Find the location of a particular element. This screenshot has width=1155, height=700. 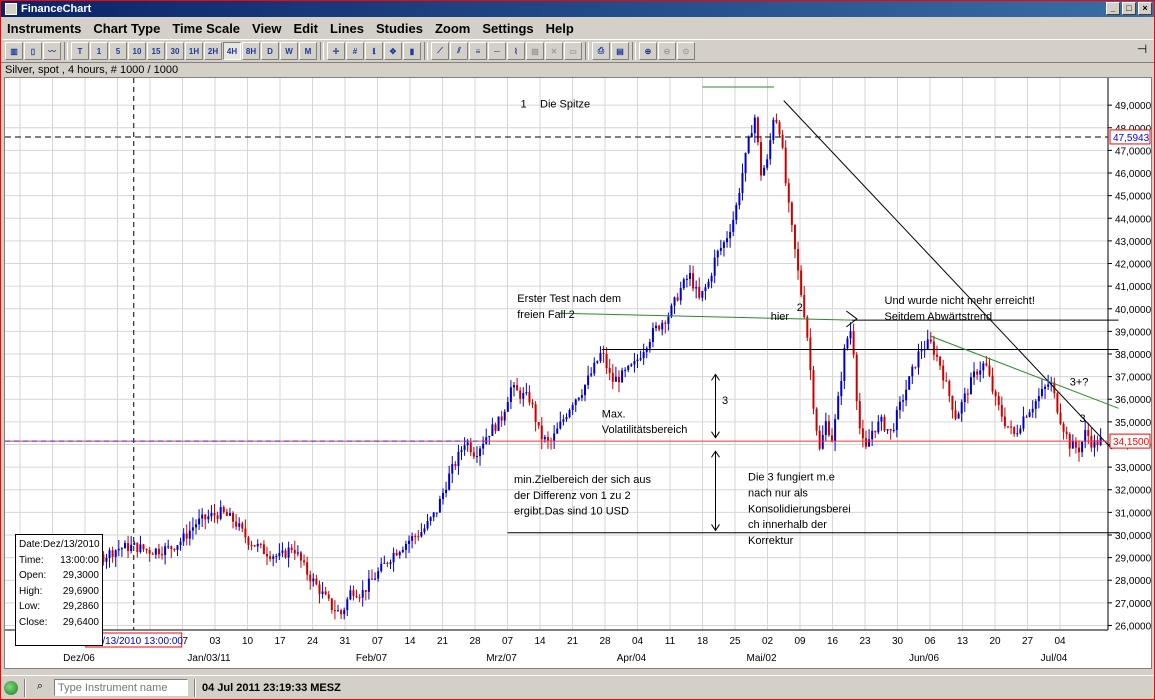

bar-chart-icon: ▥ is located at coordinates (14, 51).